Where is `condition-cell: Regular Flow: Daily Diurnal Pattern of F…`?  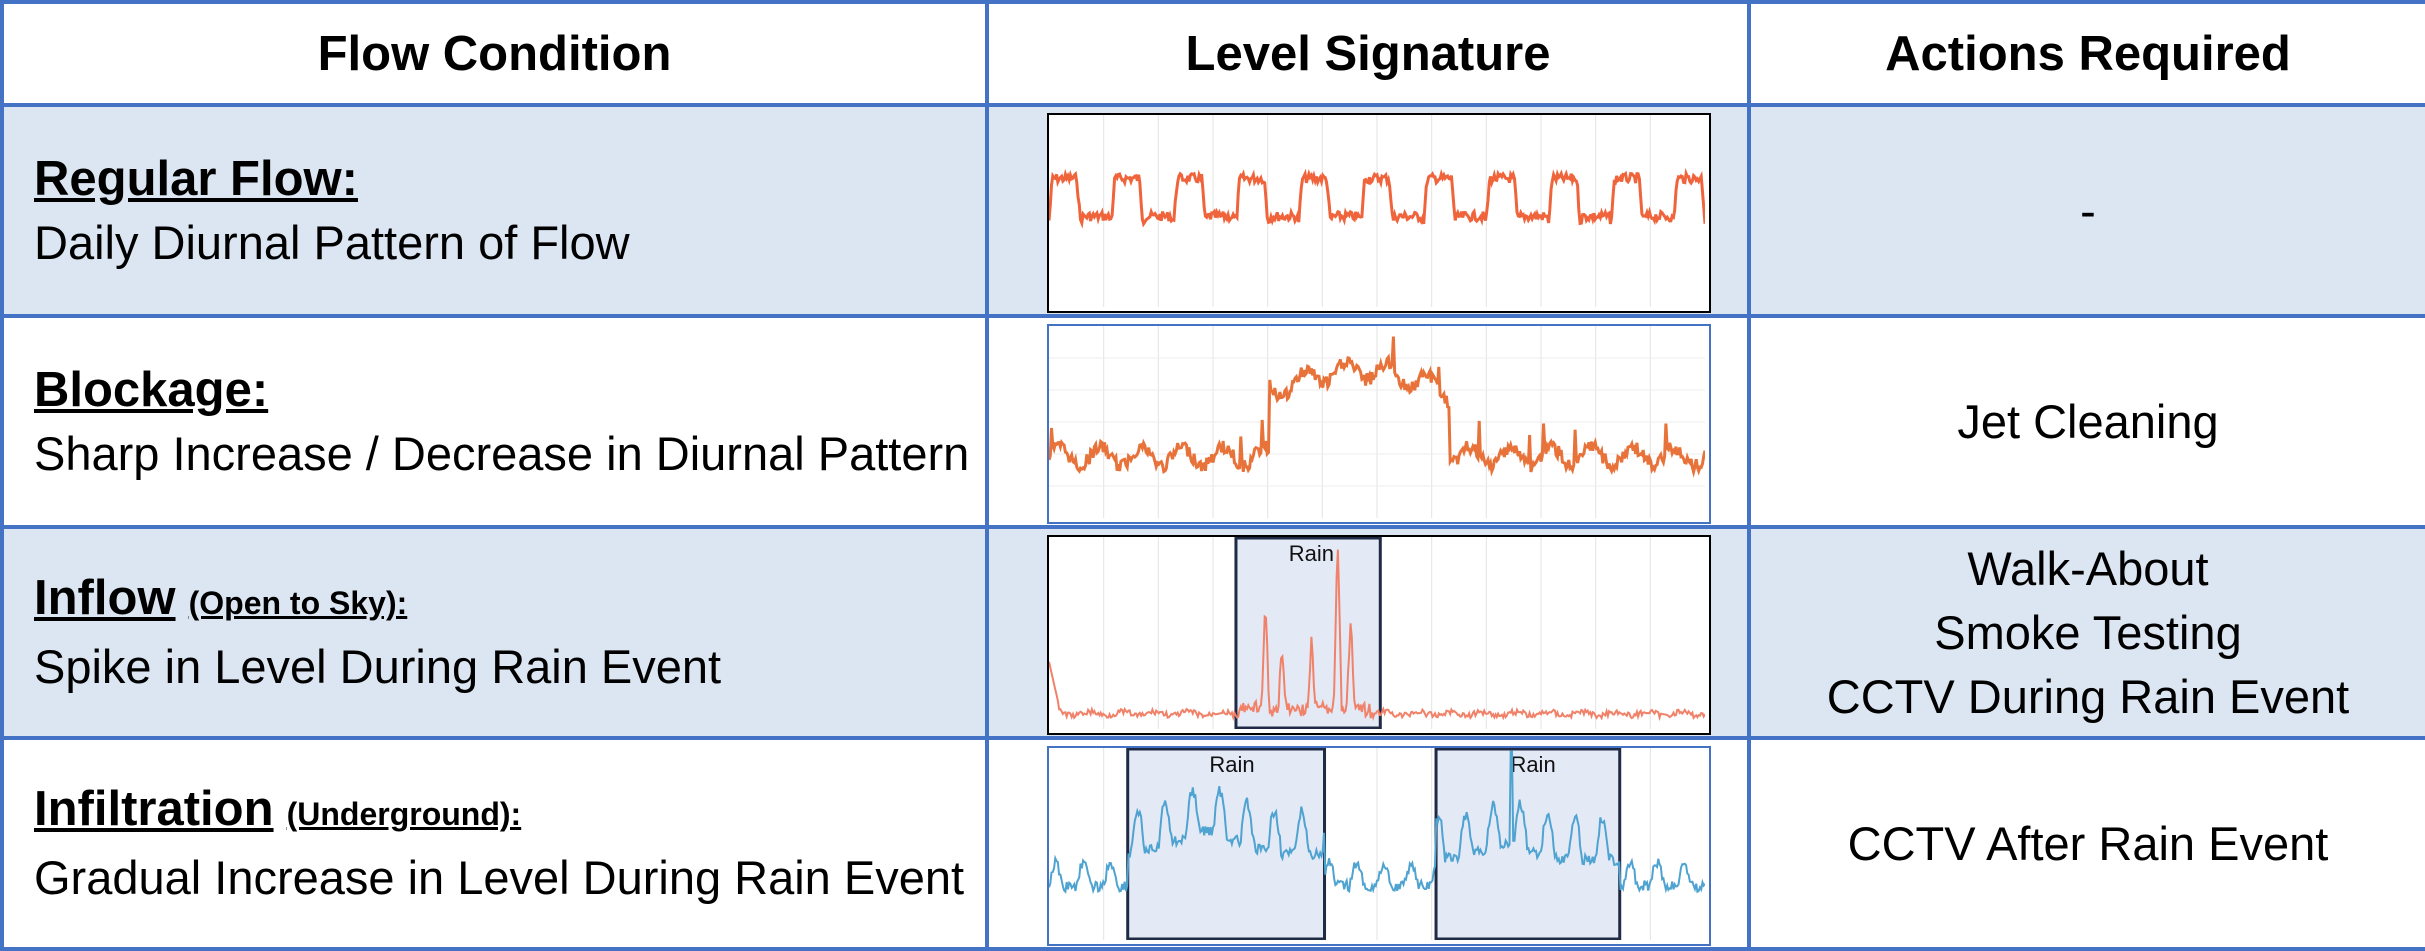 condition-cell: Regular Flow: Daily Diurnal Pattern of F… is located at coordinates (494, 210).